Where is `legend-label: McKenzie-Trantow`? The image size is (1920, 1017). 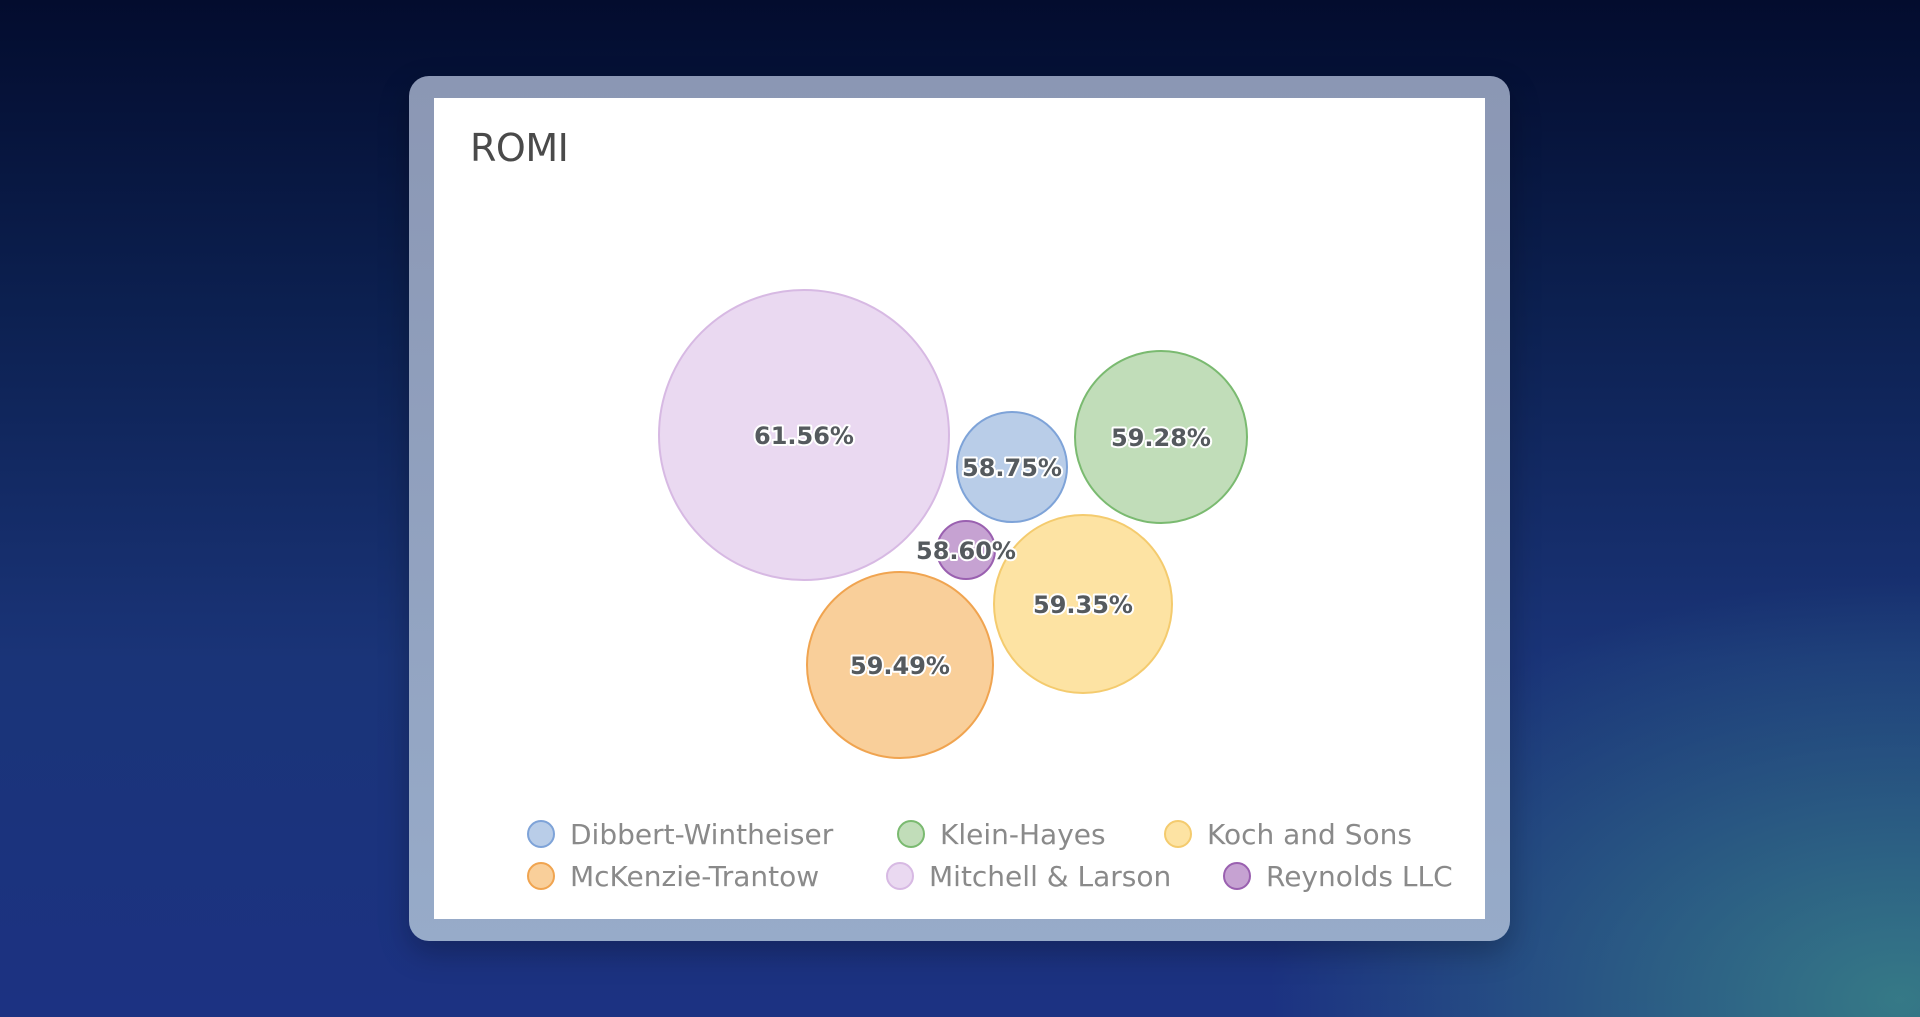
legend-label: McKenzie-Trantow is located at coordinates (695, 876).